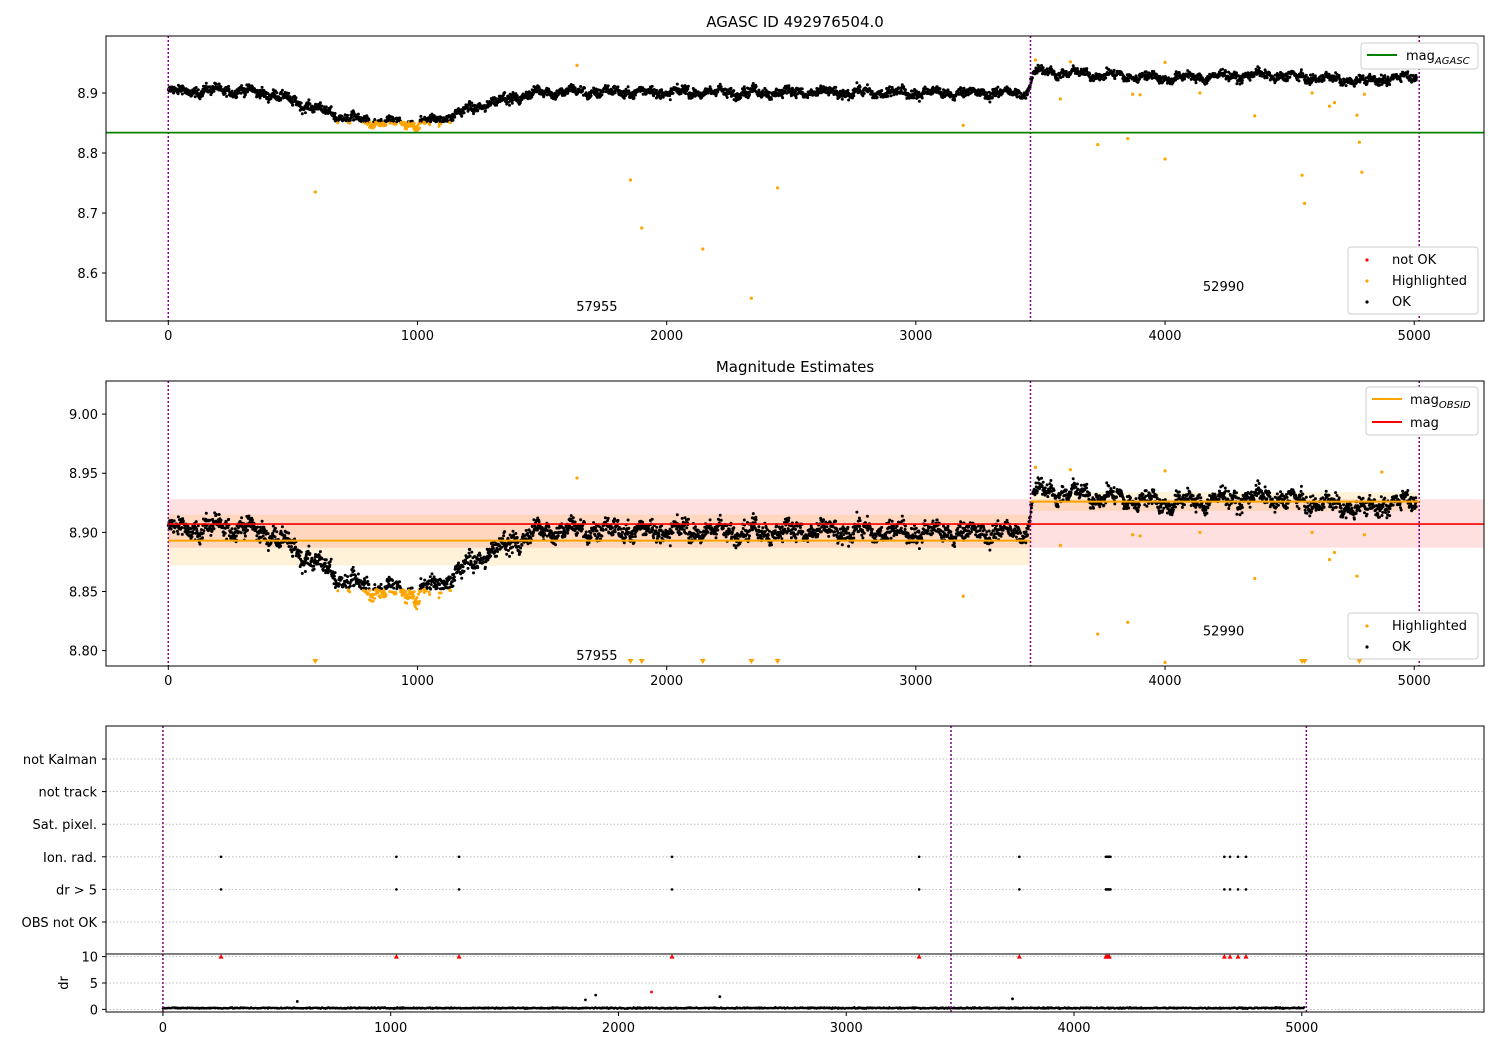  Describe the element at coordinates (87, 94) in the screenshot. I see `y-tick-label: 8.9` at that location.